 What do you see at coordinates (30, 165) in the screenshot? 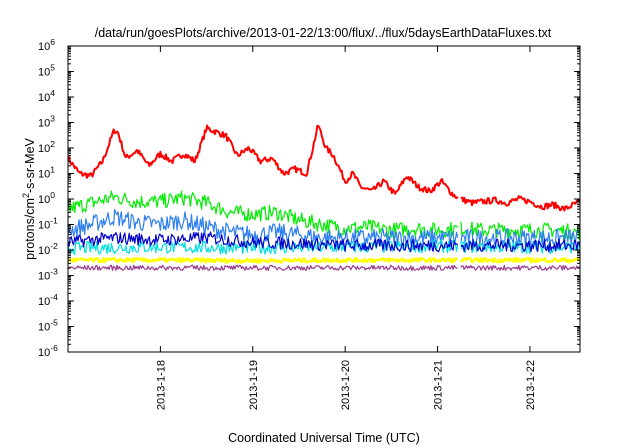
I see `y-label-suffix: -s-sr-MeV` at bounding box center [30, 165].